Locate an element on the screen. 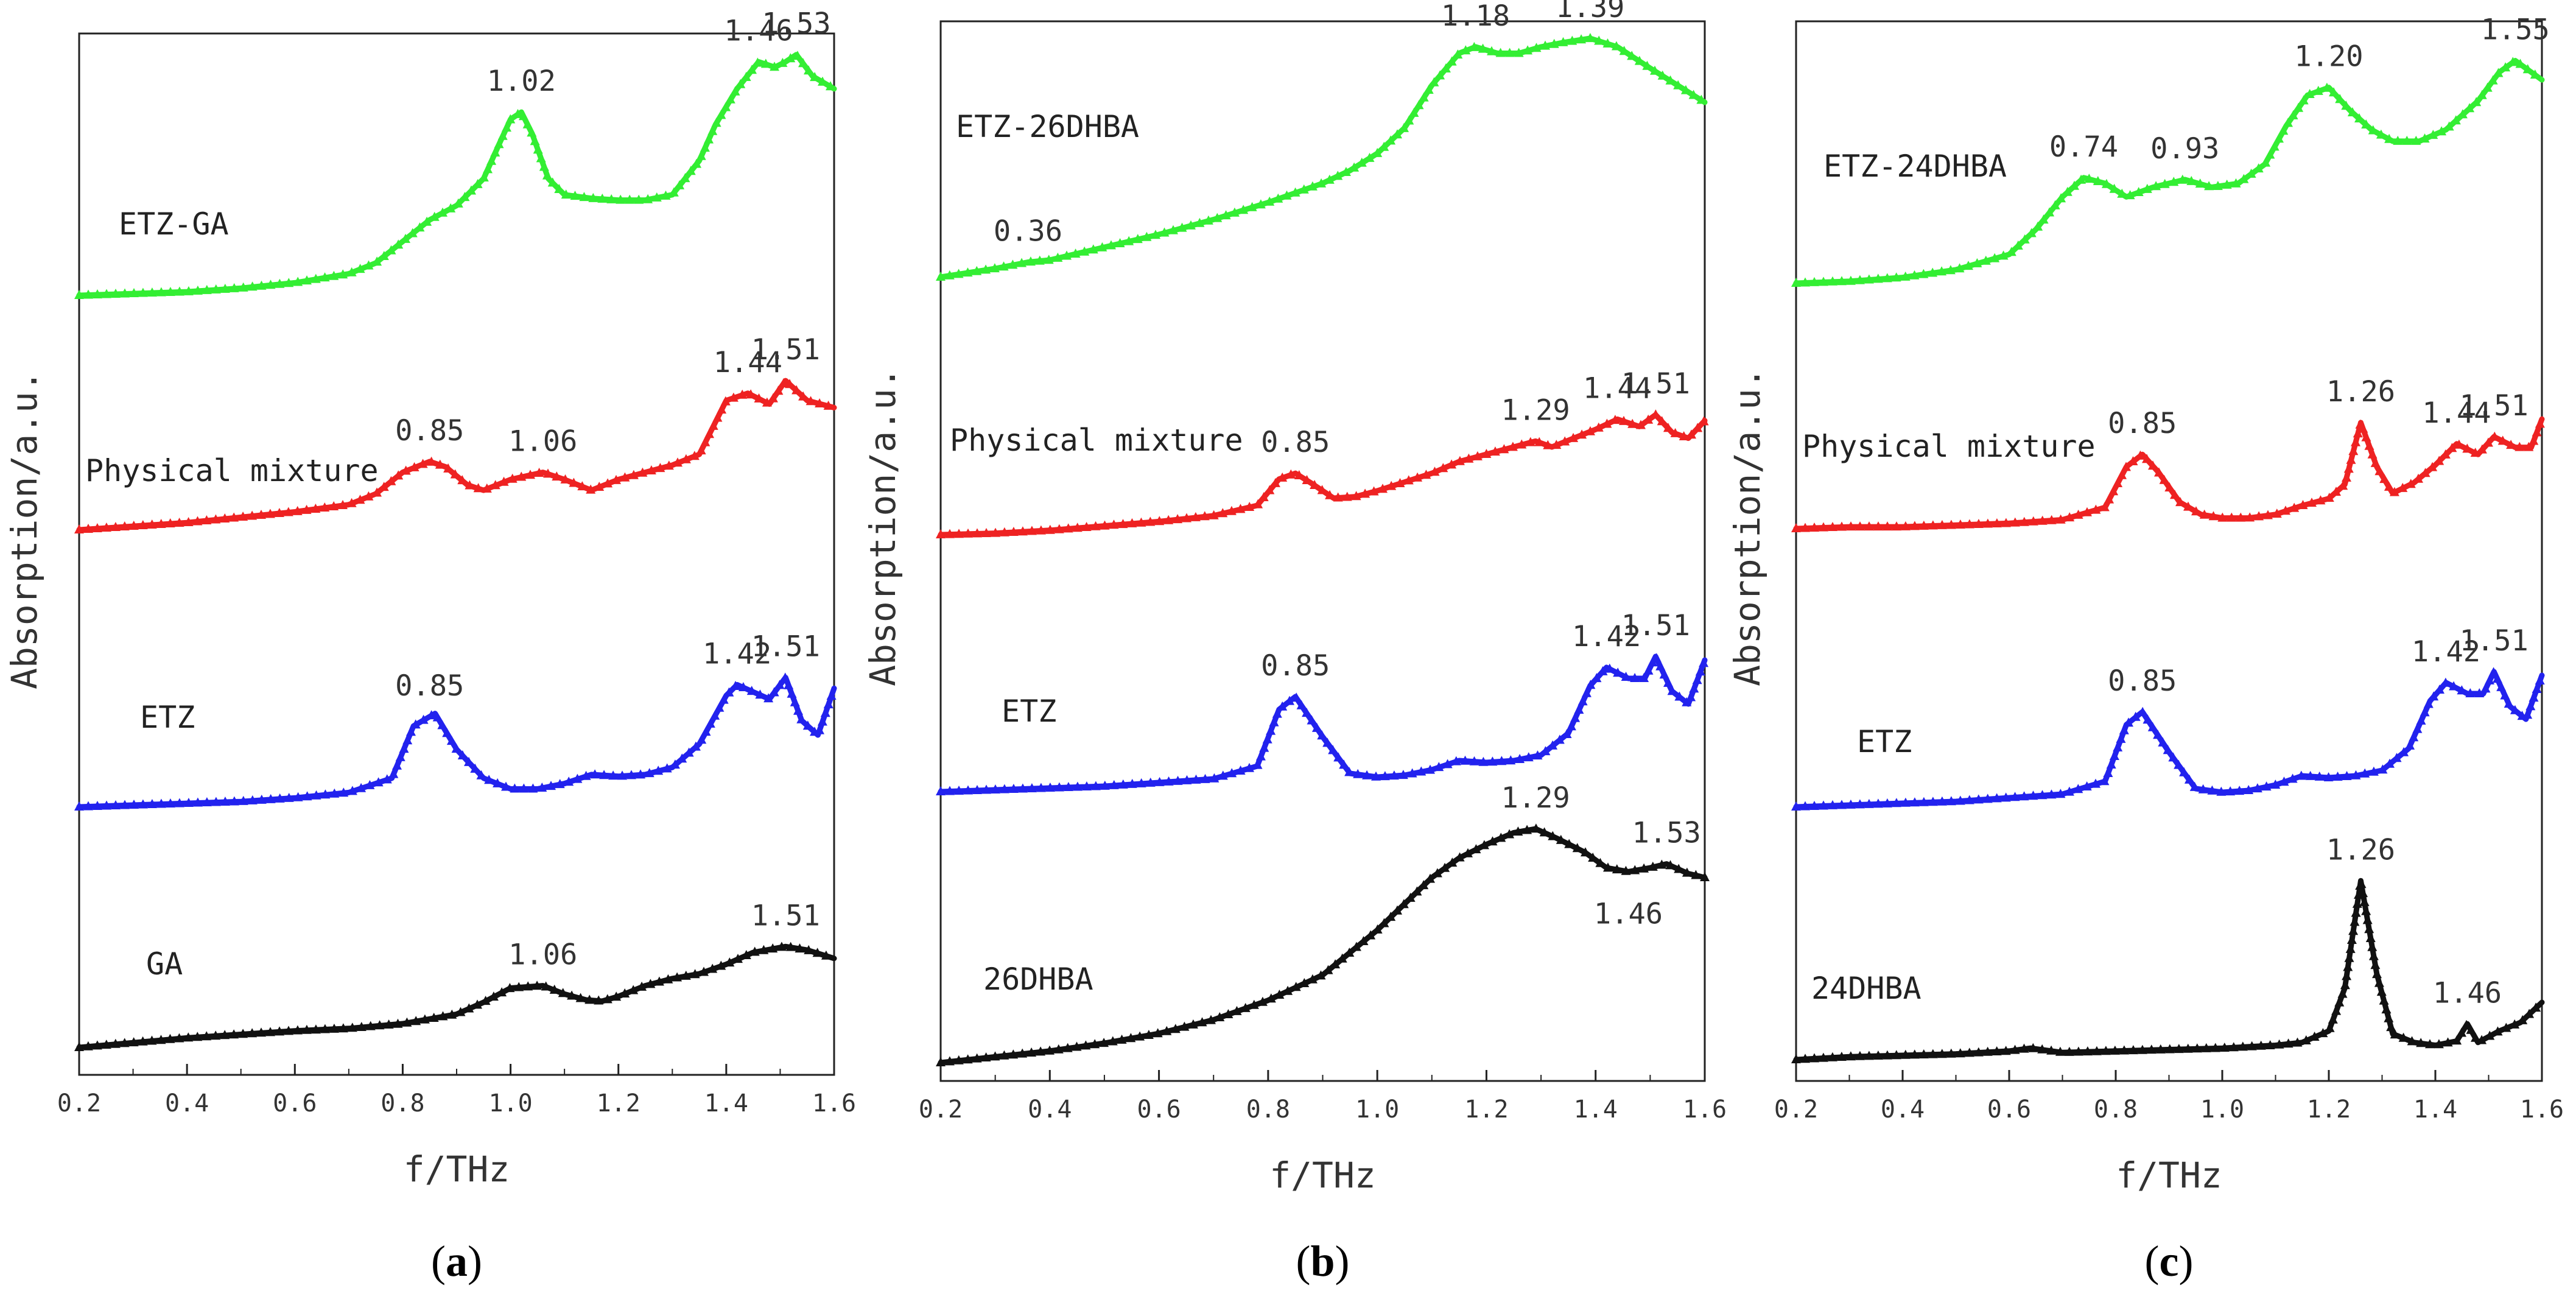  x-tick-label: 1.4 is located at coordinates (2435, 1110).